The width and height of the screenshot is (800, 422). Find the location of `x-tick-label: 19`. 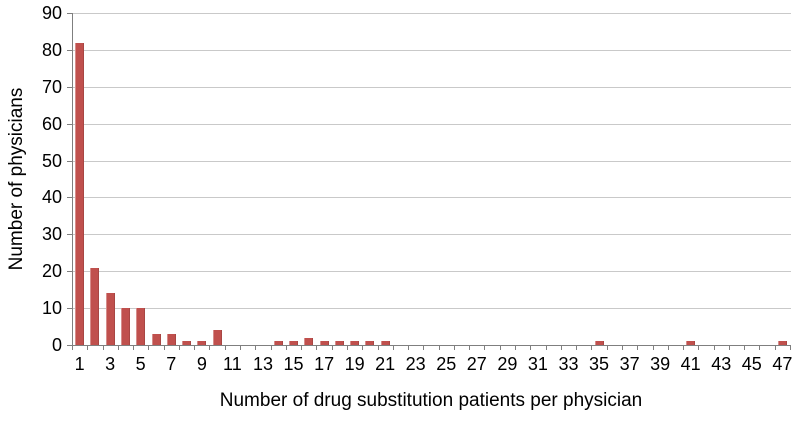

x-tick-label: 19 is located at coordinates (354, 364).